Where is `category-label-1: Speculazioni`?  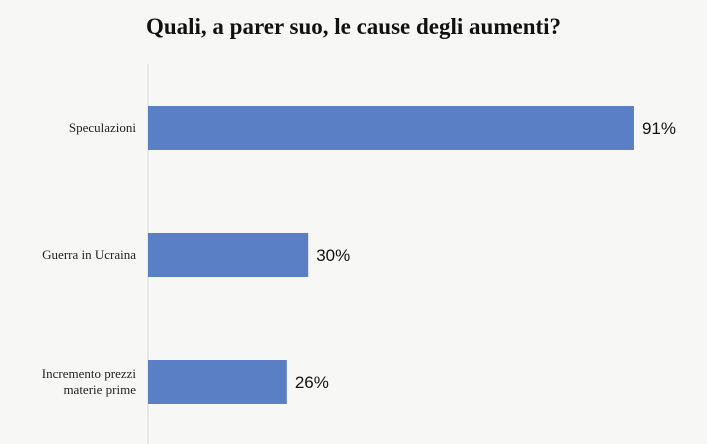
category-label-1: Speculazioni is located at coordinates (103, 127).